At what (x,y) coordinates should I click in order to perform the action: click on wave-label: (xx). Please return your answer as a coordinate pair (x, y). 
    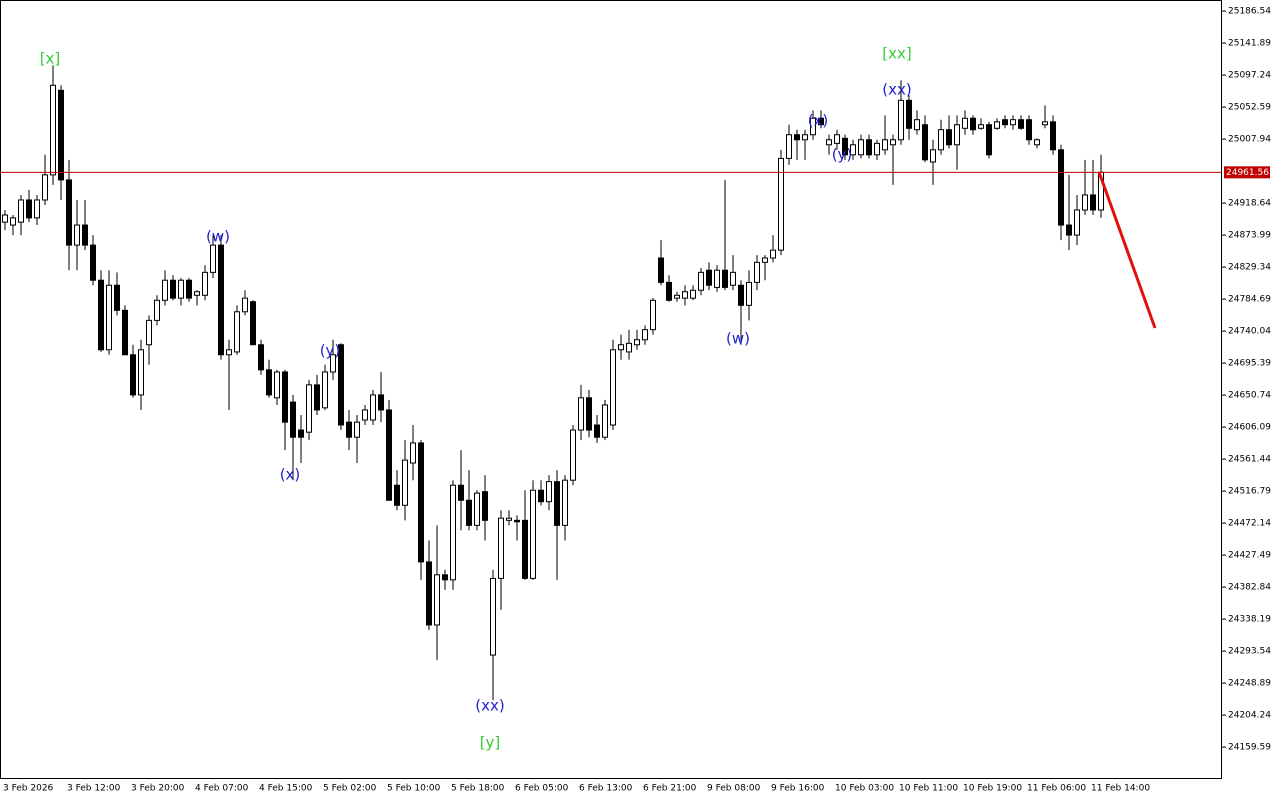
    Looking at the image, I should click on (896, 90).